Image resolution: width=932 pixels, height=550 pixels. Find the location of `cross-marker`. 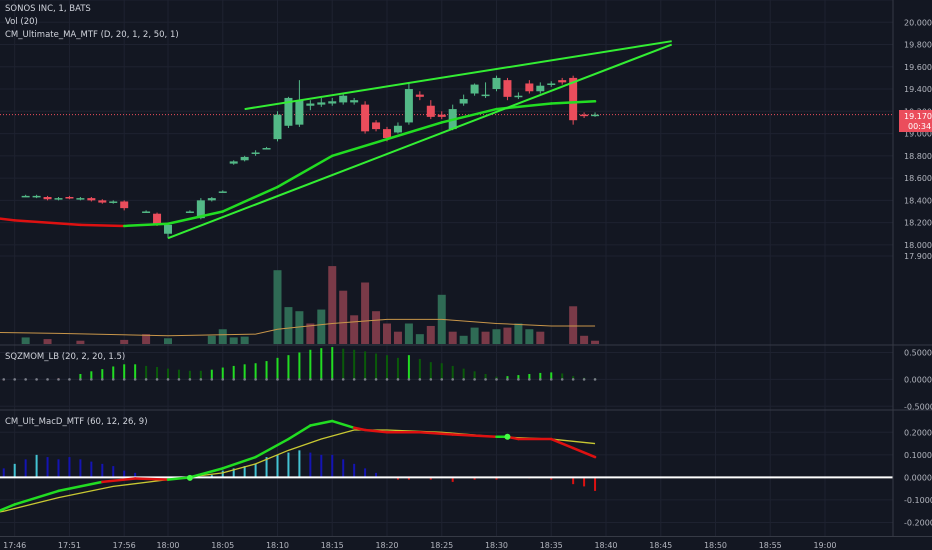

cross-marker is located at coordinates (507, 436).